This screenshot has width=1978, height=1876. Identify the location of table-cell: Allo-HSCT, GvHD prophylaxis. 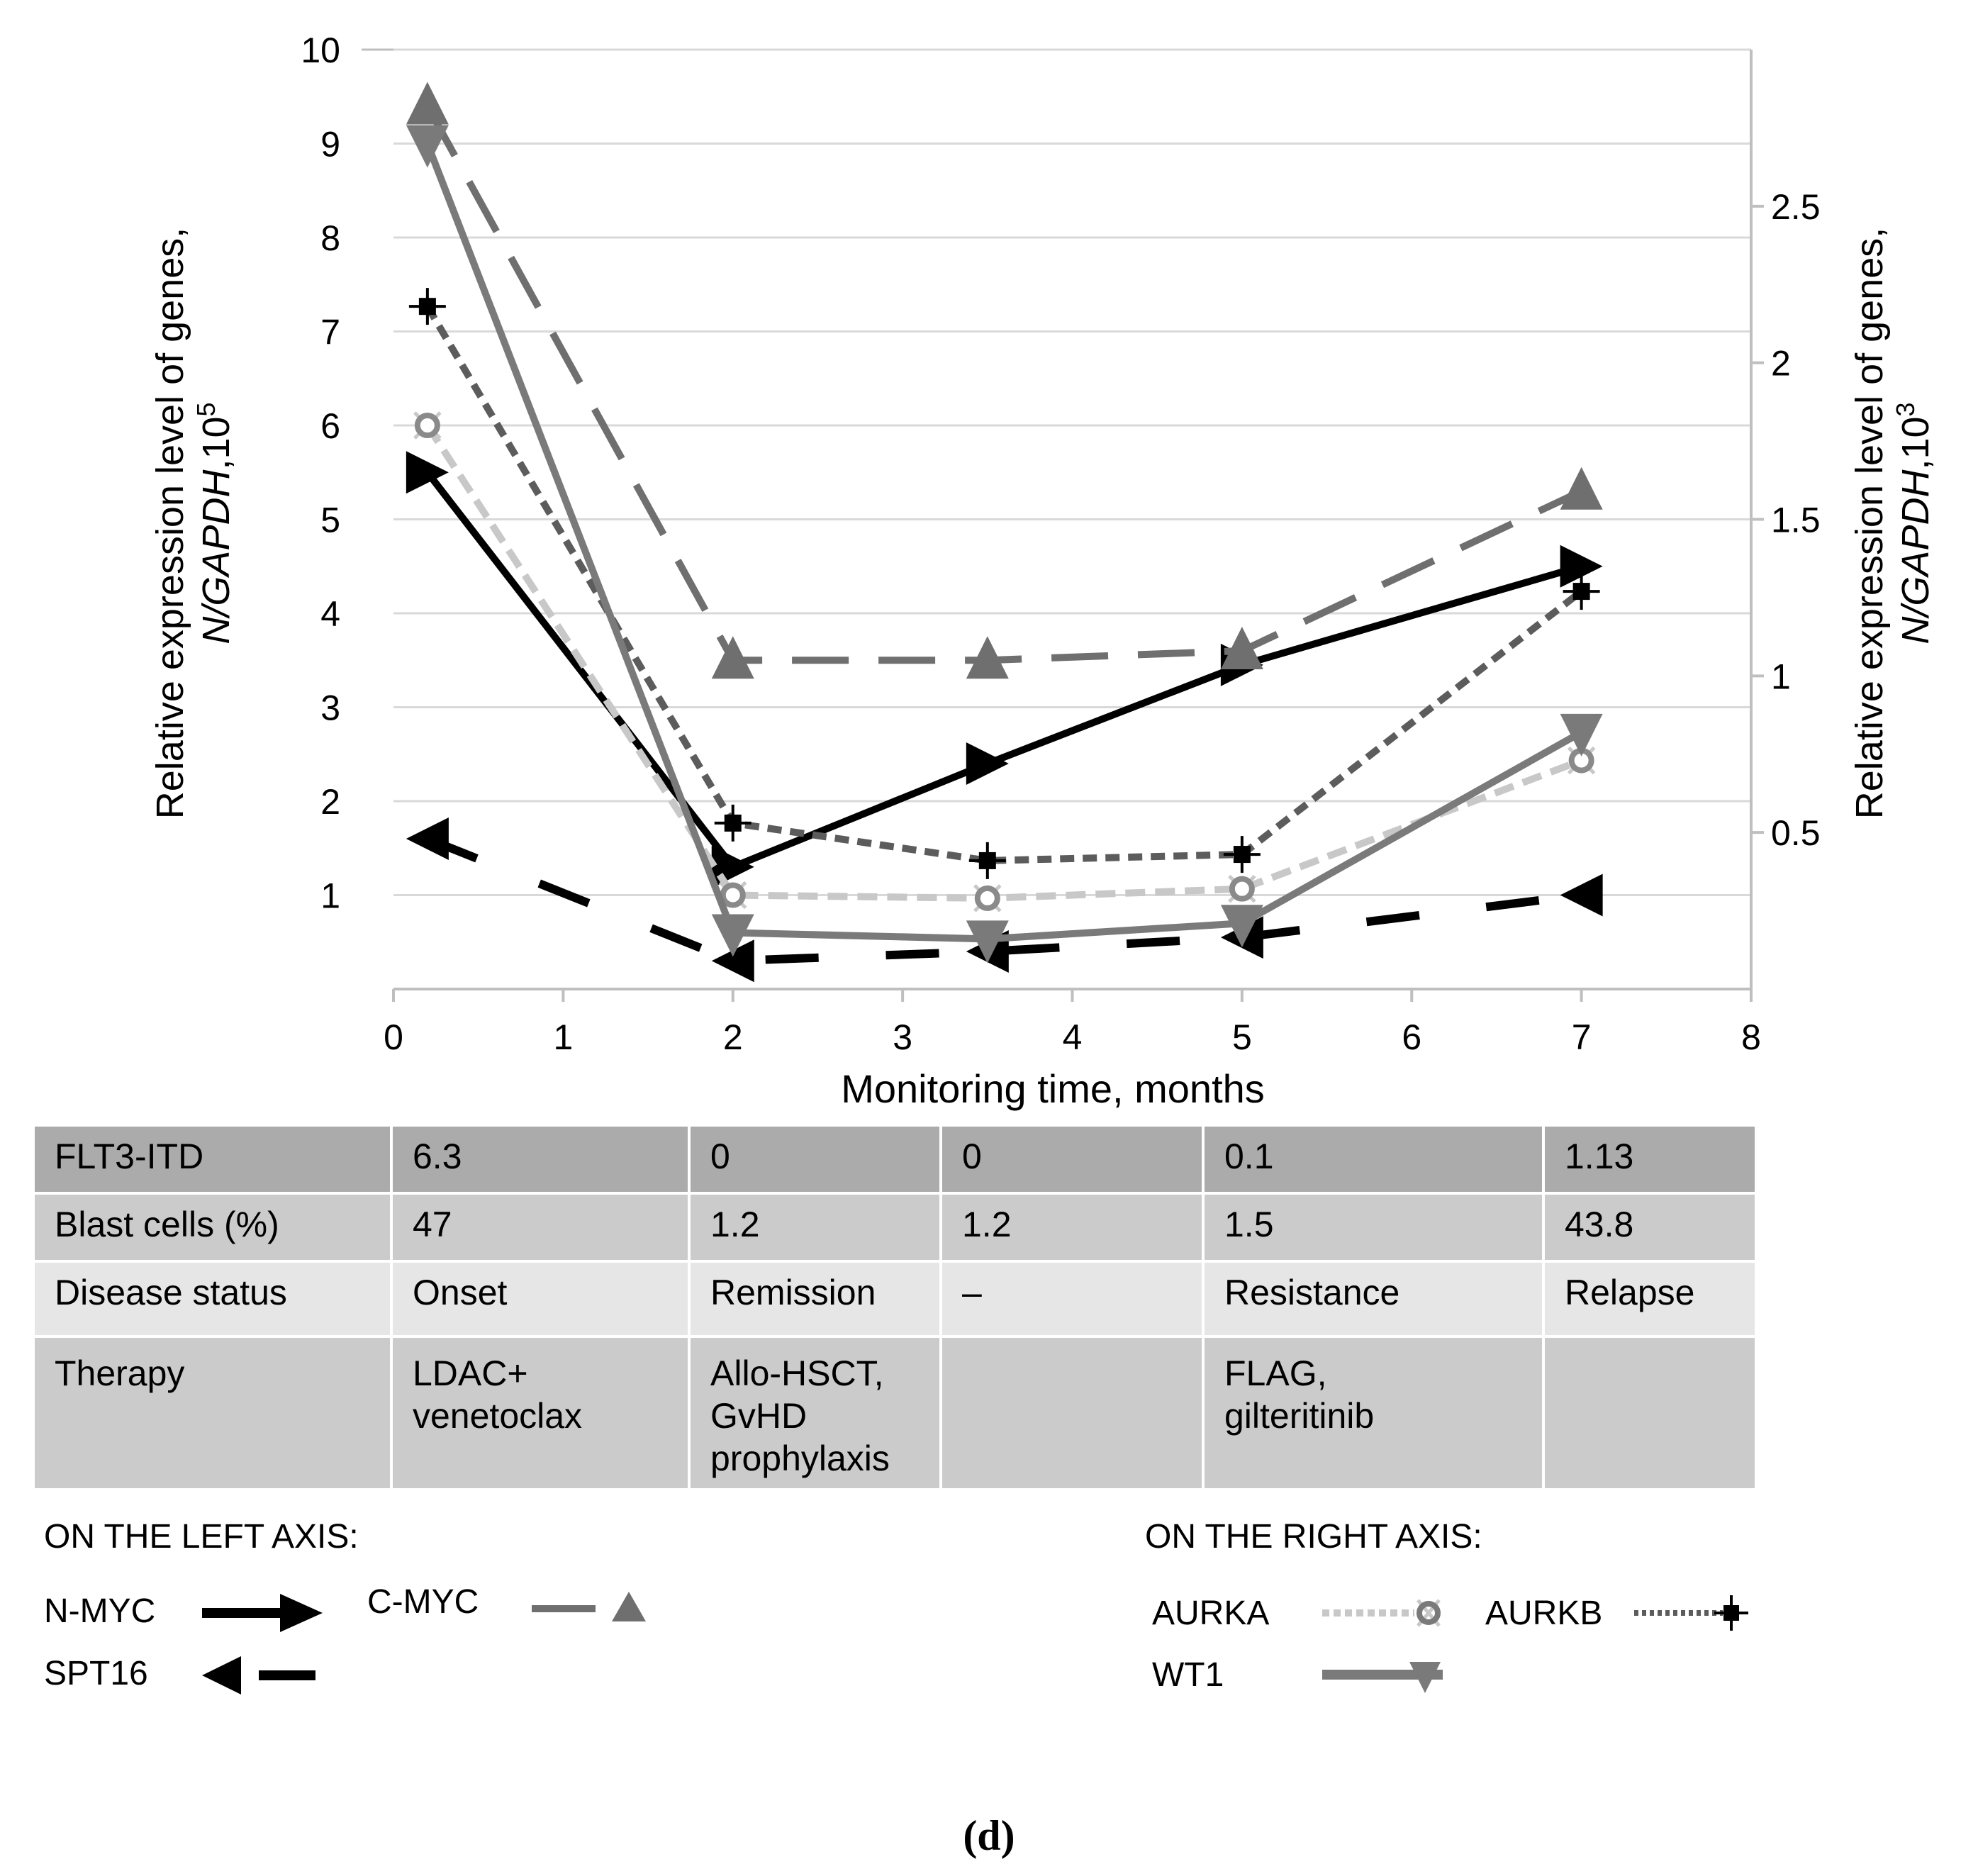
(815, 1413).